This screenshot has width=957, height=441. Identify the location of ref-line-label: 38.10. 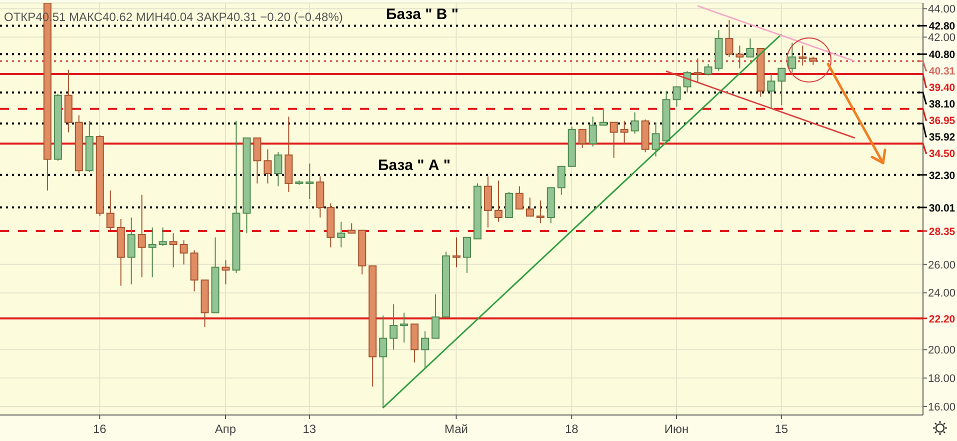
(942, 104).